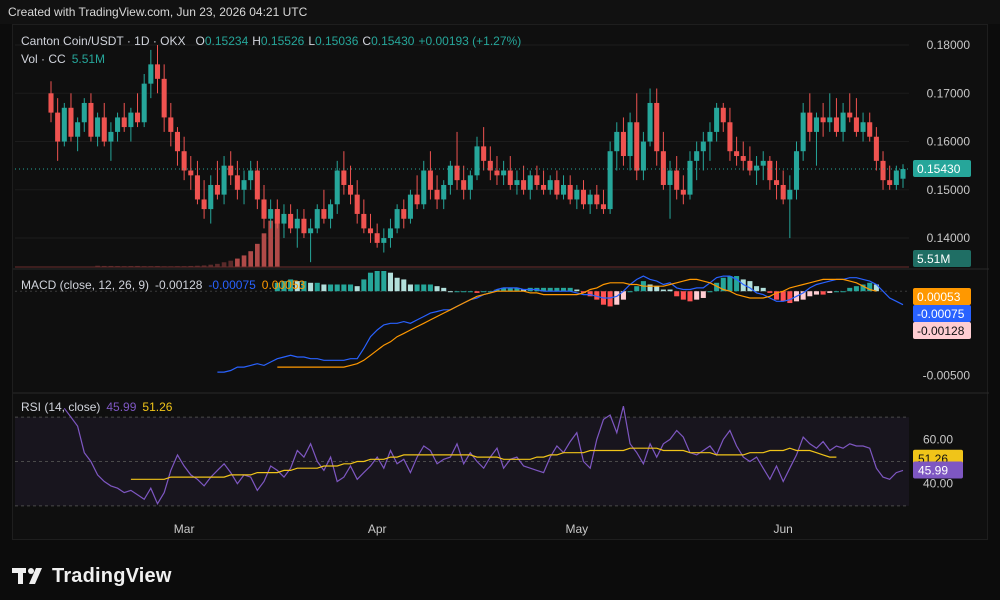  Describe the element at coordinates (121, 407) in the screenshot. I see `rsi-legend-value: 45.99` at that location.